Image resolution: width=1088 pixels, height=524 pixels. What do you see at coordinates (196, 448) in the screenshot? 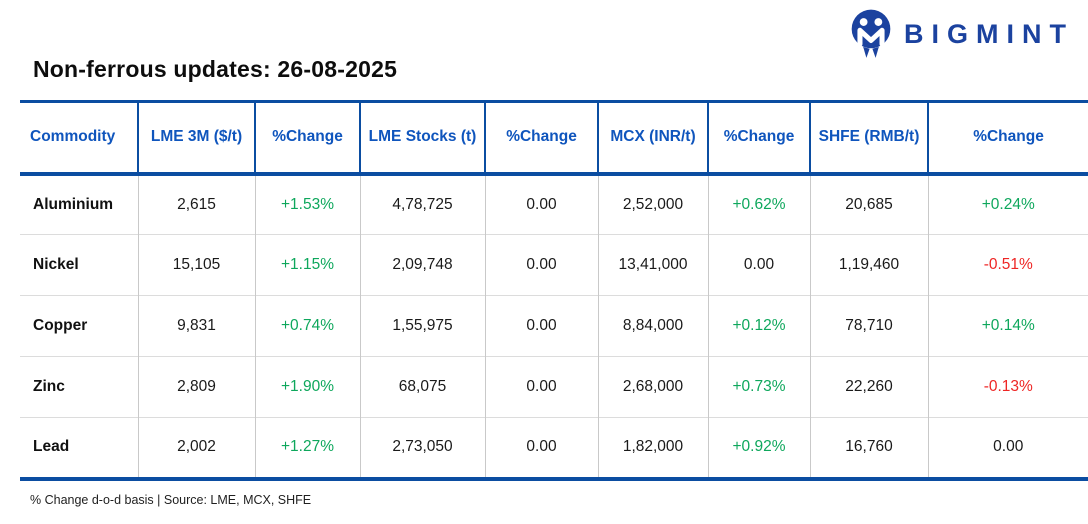
I see `lme-3m-cell: 2,002` at bounding box center [196, 448].